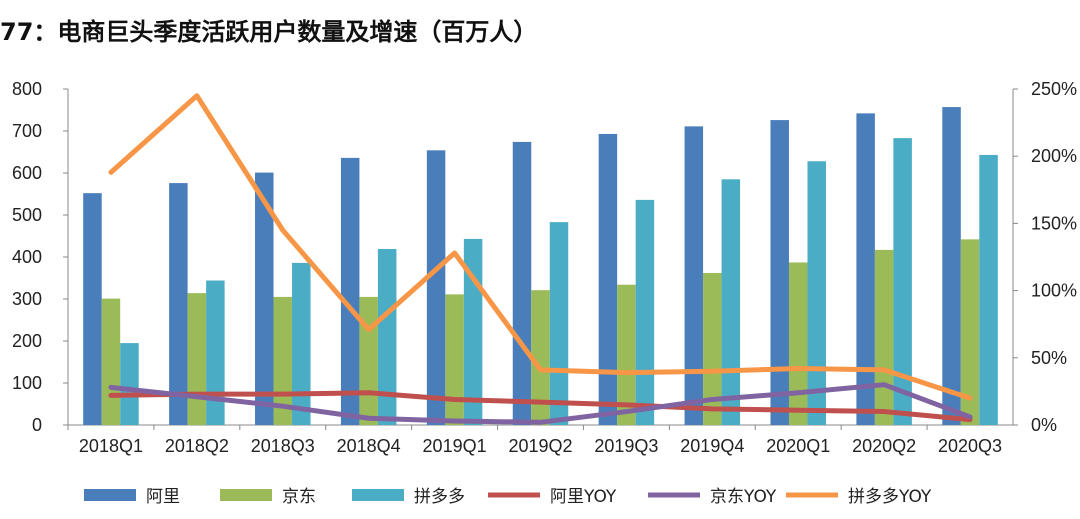 The image size is (1080, 519). I want to click on legend-pinduoduo-swatch, so click(378, 495).